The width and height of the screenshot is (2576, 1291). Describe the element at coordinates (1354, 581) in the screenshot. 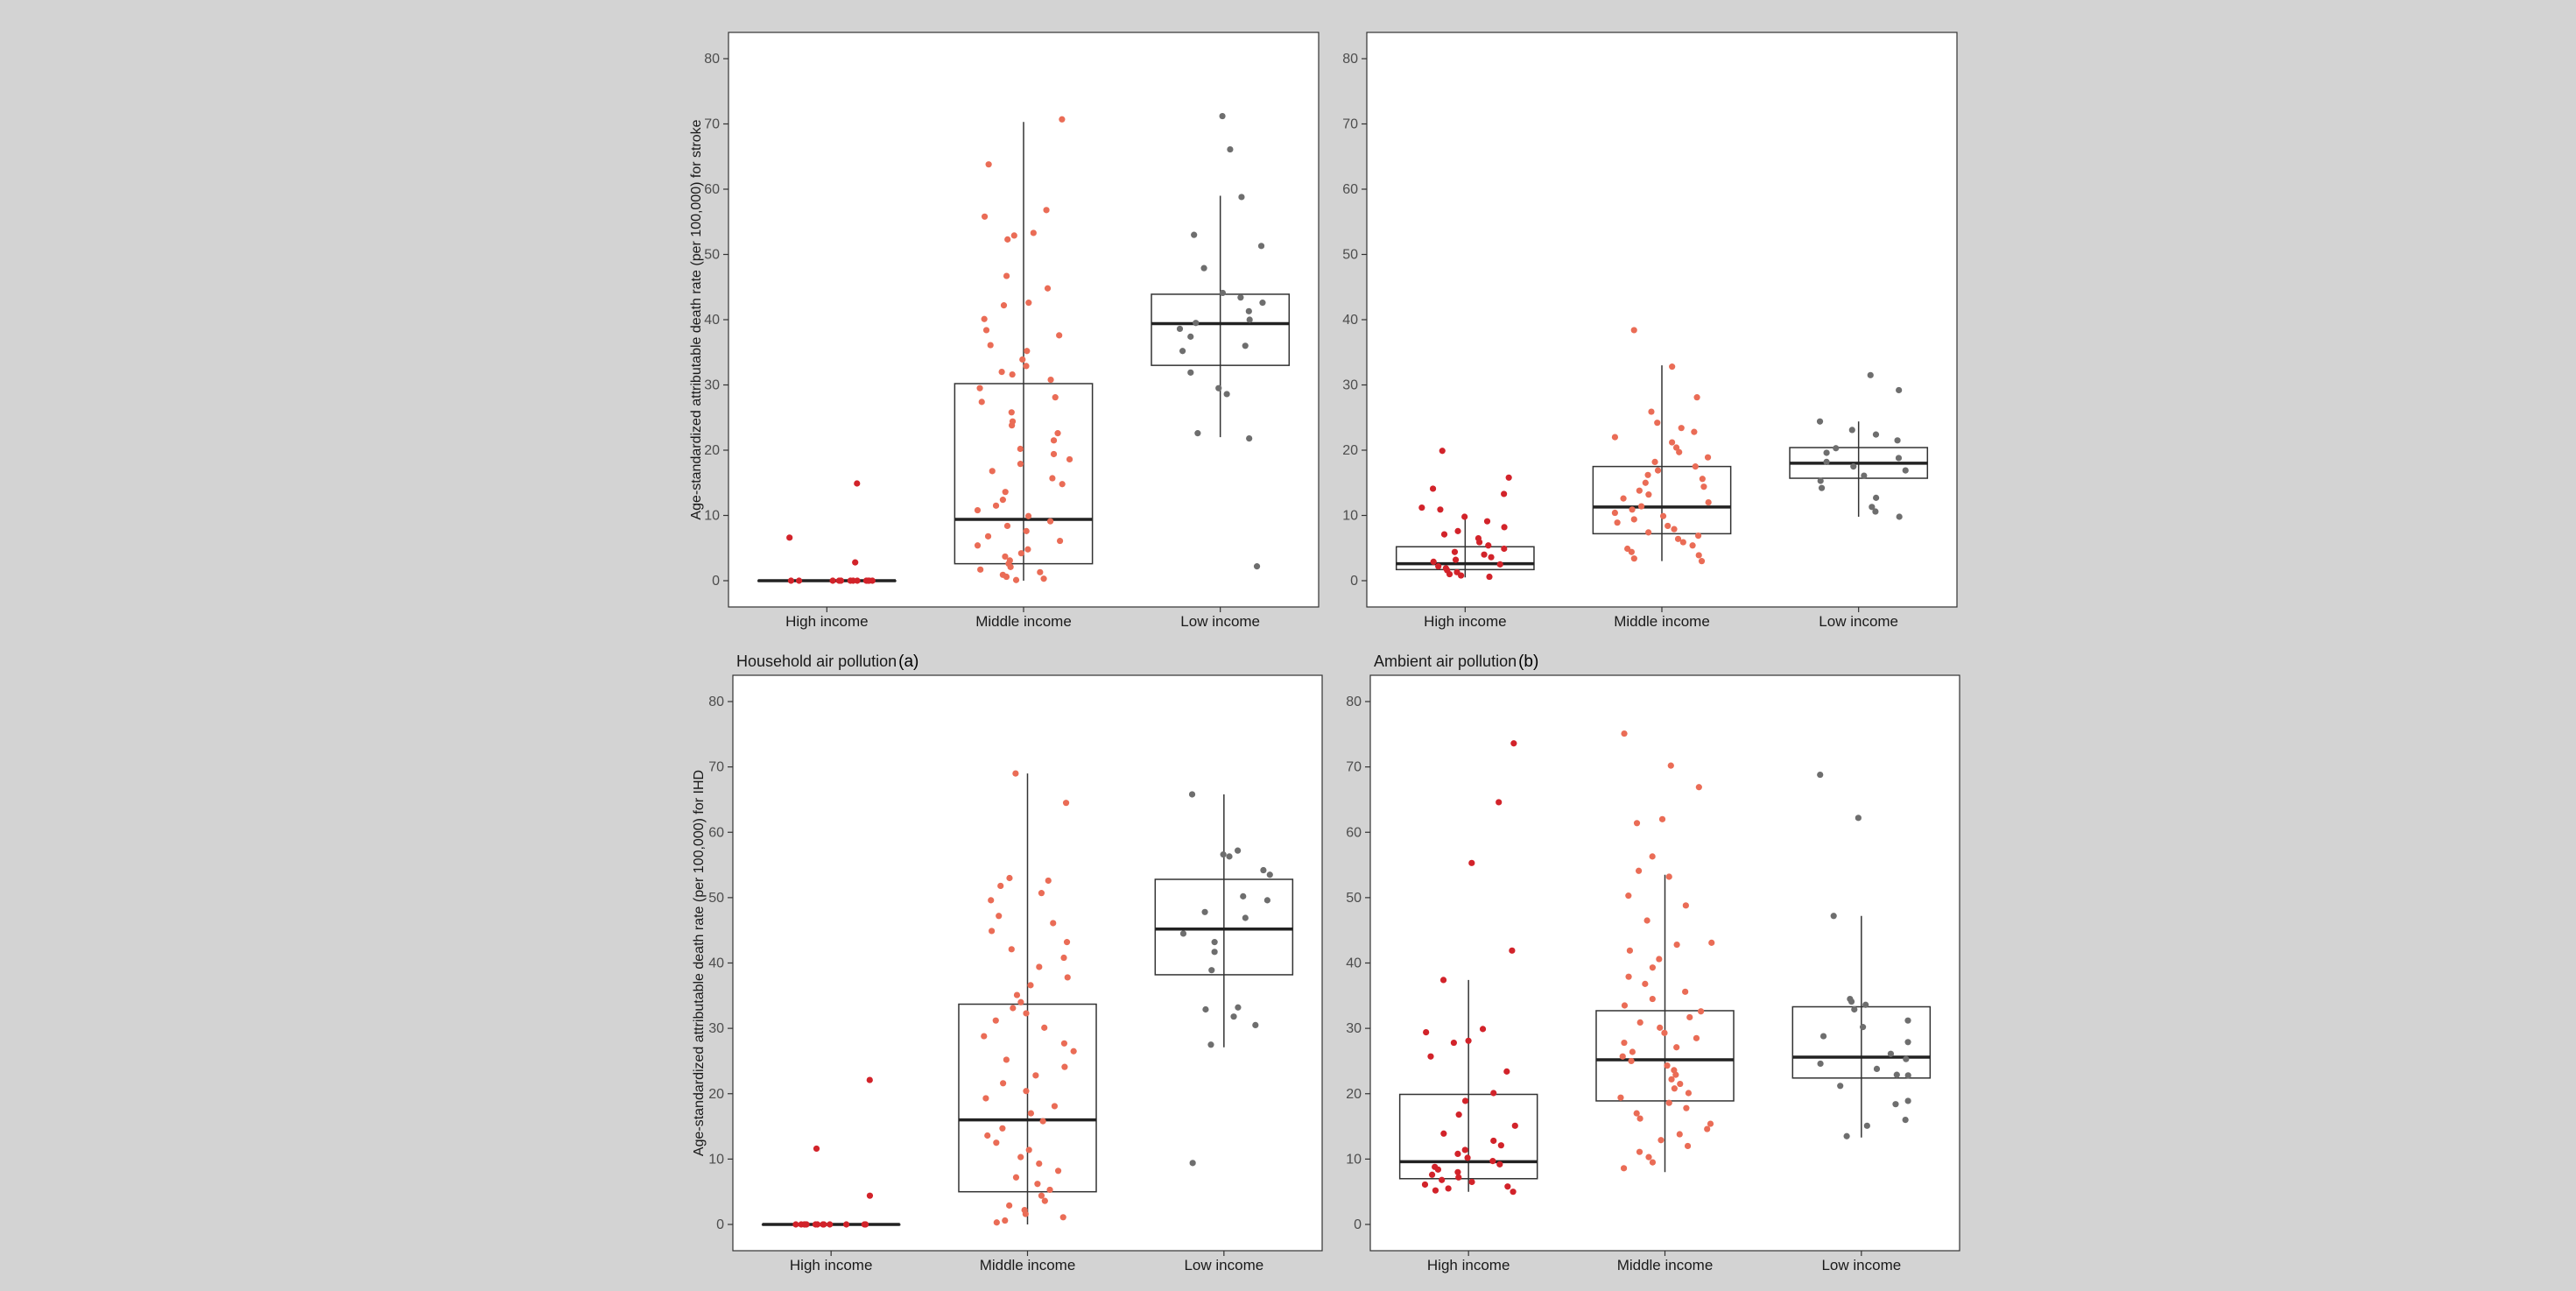

I see `y-tick-label: 0` at that location.